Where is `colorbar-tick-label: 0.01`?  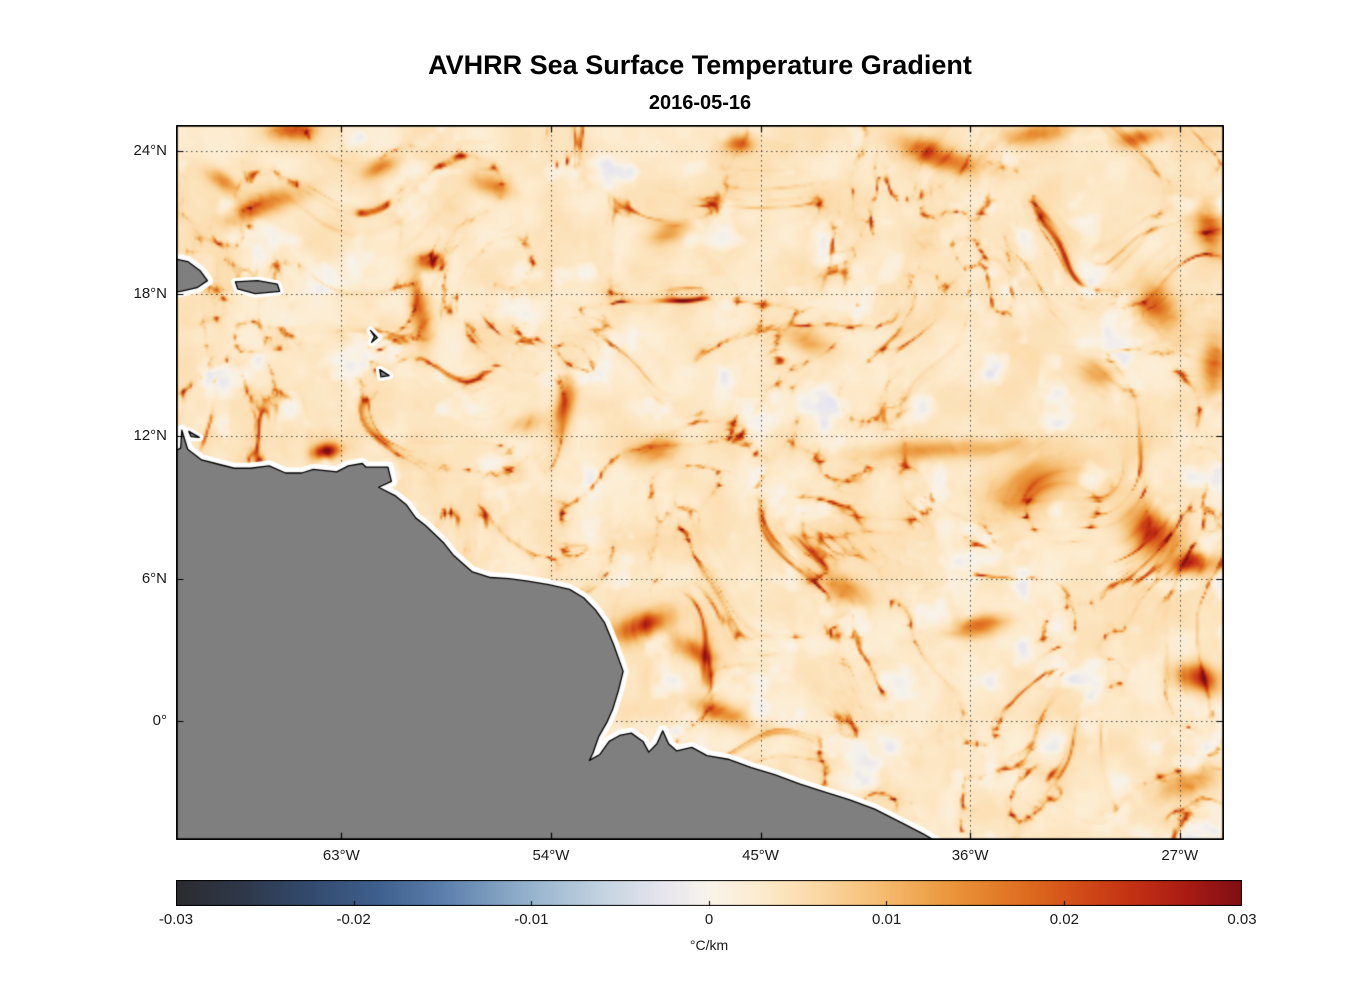
colorbar-tick-label: 0.01 is located at coordinates (887, 919).